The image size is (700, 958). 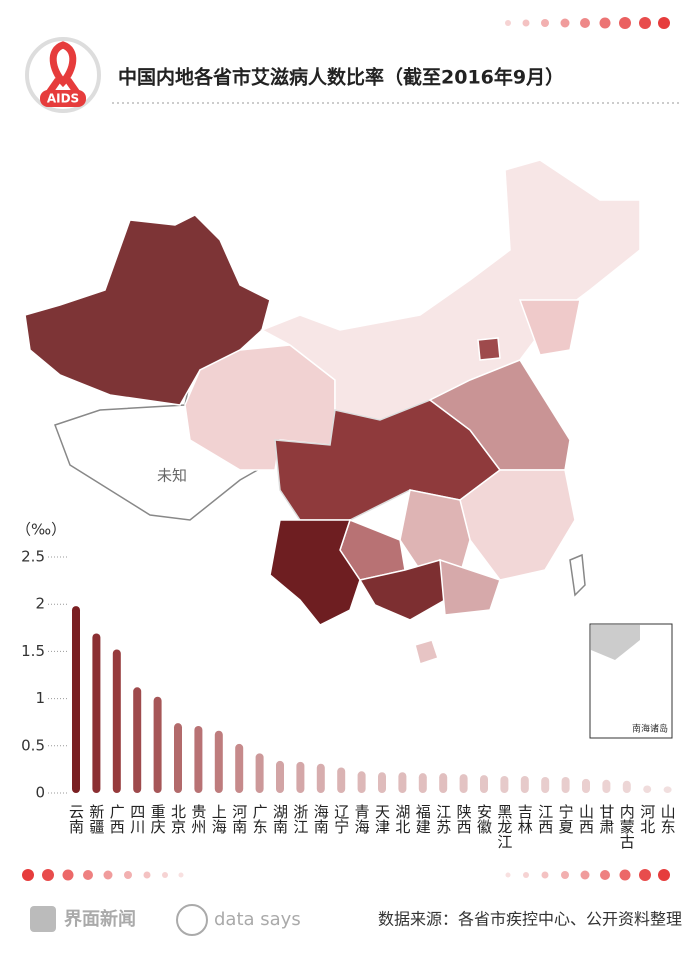 What do you see at coordinates (627, 826) in the screenshot?
I see `x-tick-label: 内蒙古` at bounding box center [627, 826].